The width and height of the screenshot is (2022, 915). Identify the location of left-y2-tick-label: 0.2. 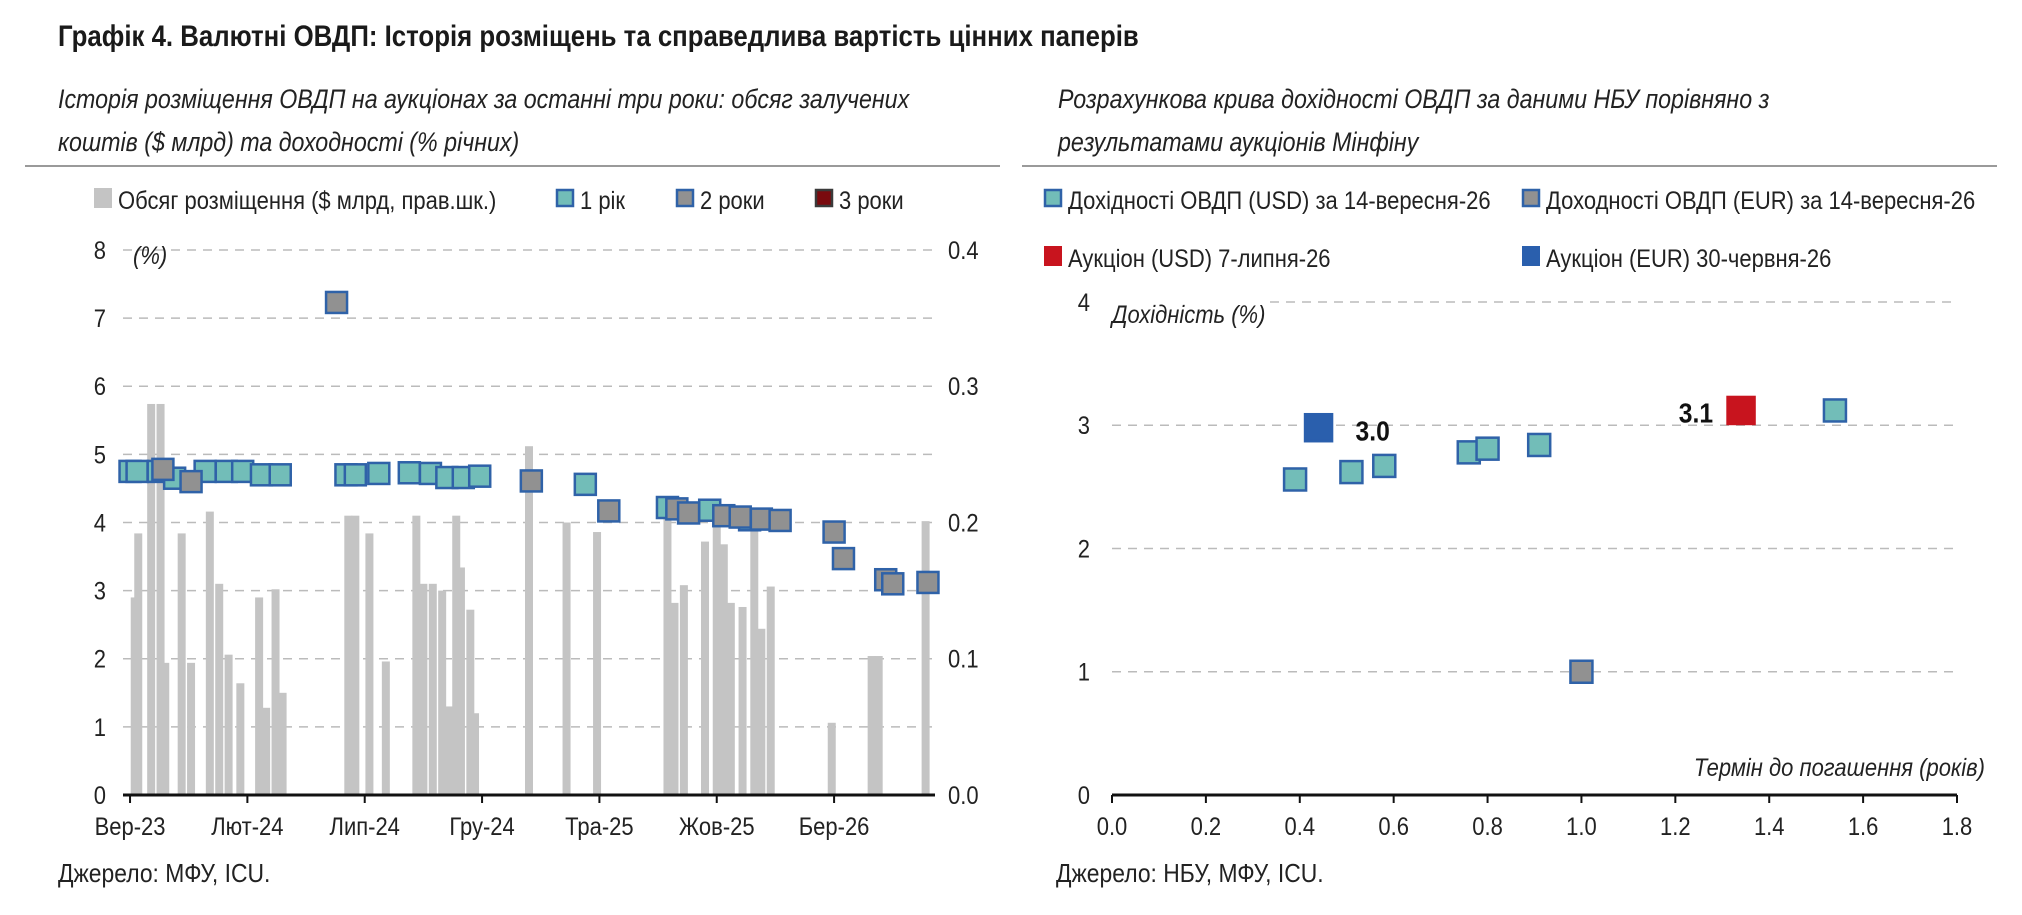
(963, 523).